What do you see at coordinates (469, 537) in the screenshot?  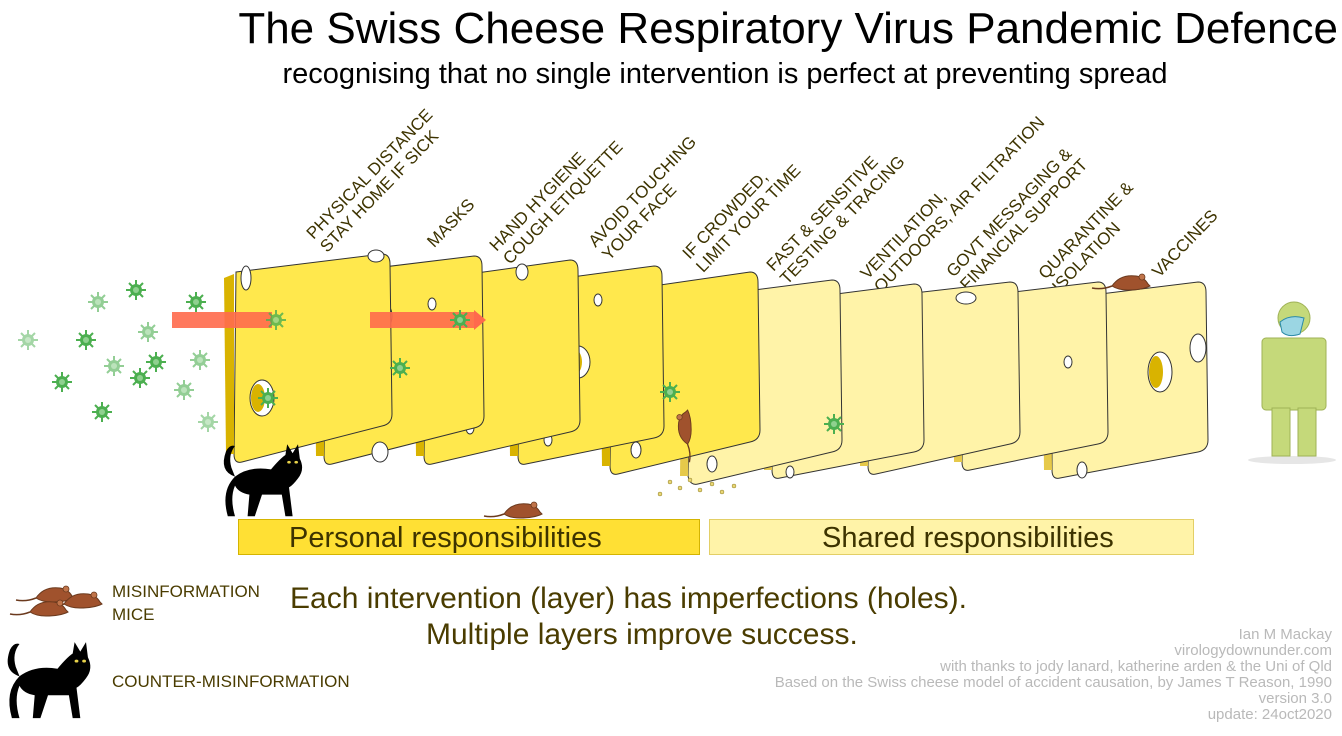 I see `personal-responsibilities-banner: Personal responsibilities` at bounding box center [469, 537].